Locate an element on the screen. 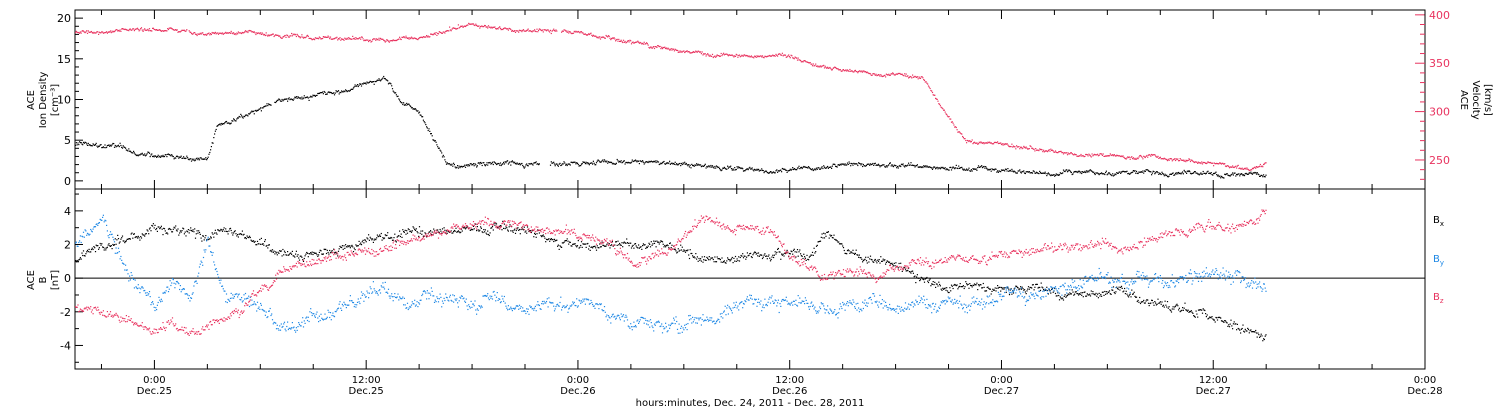 This screenshot has width=1500, height=410. velocity-axis-label-line3: [km/s] is located at coordinates (1487, 100).